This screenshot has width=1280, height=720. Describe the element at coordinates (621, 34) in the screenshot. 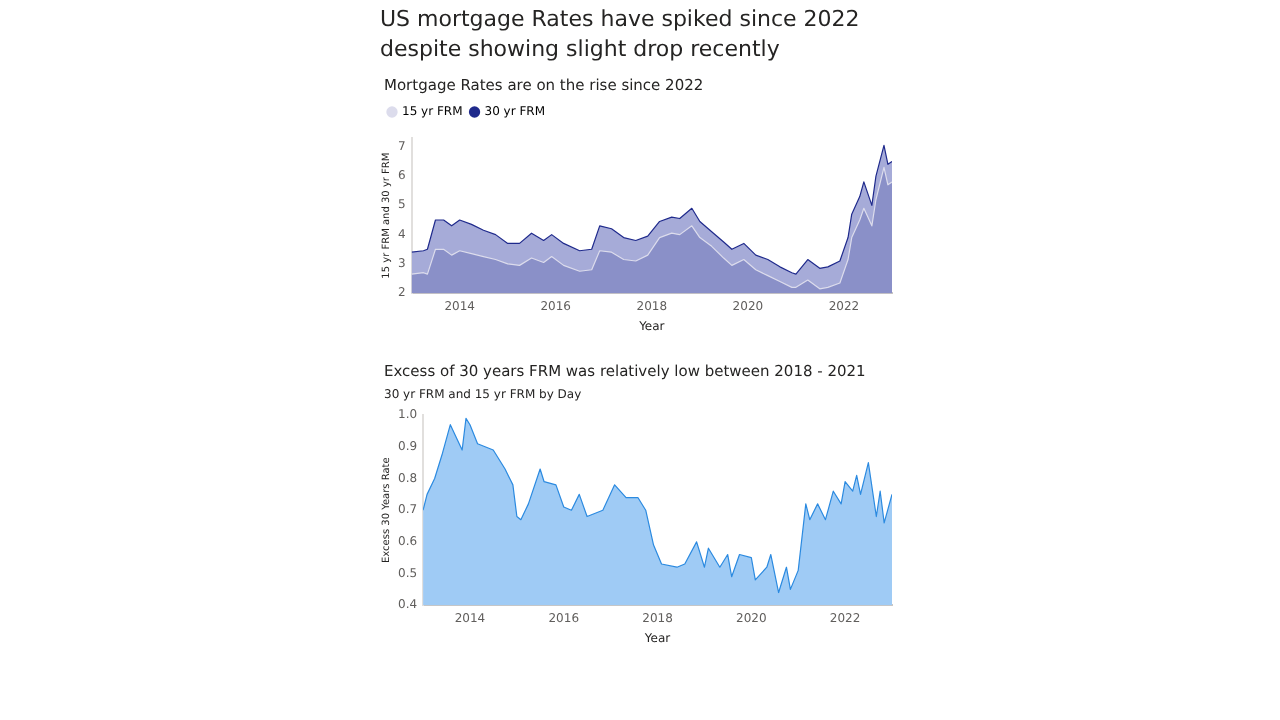

I see `chart-title: US mortgage Rates have spiked since 2022 despite showing slight drop recently` at that location.